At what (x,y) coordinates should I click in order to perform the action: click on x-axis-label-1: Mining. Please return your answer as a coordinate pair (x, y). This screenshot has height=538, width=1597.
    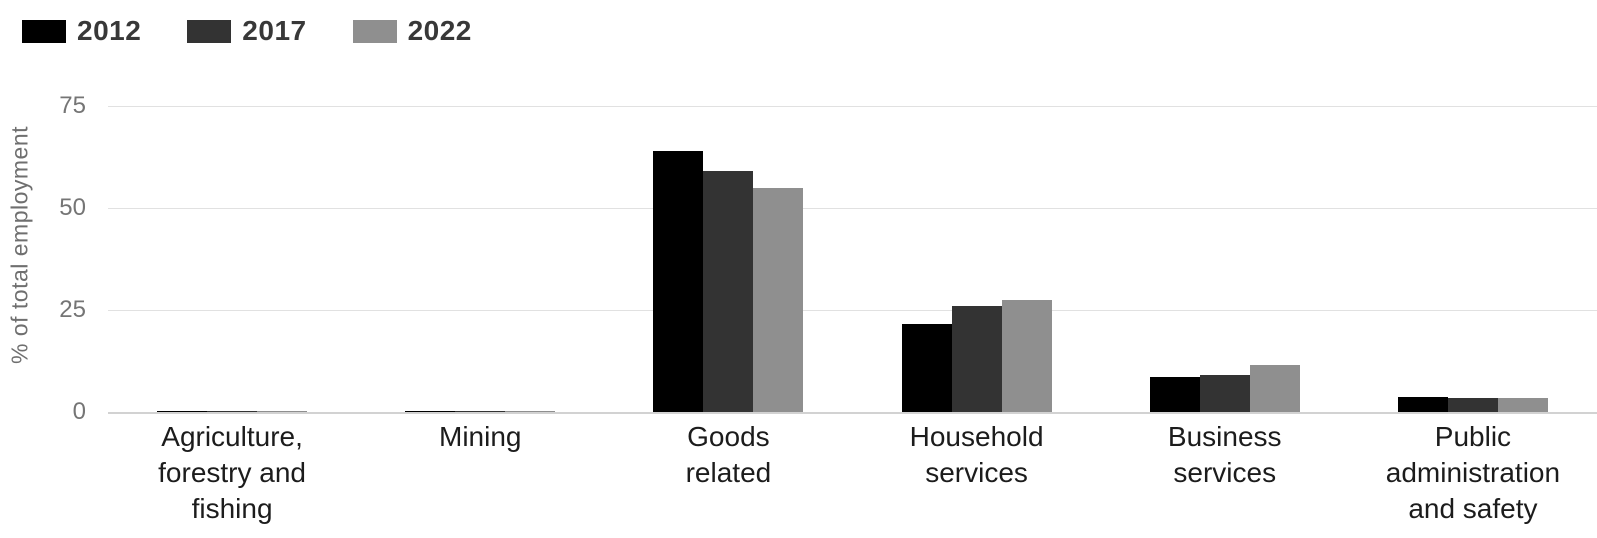
    Looking at the image, I should click on (480, 436).